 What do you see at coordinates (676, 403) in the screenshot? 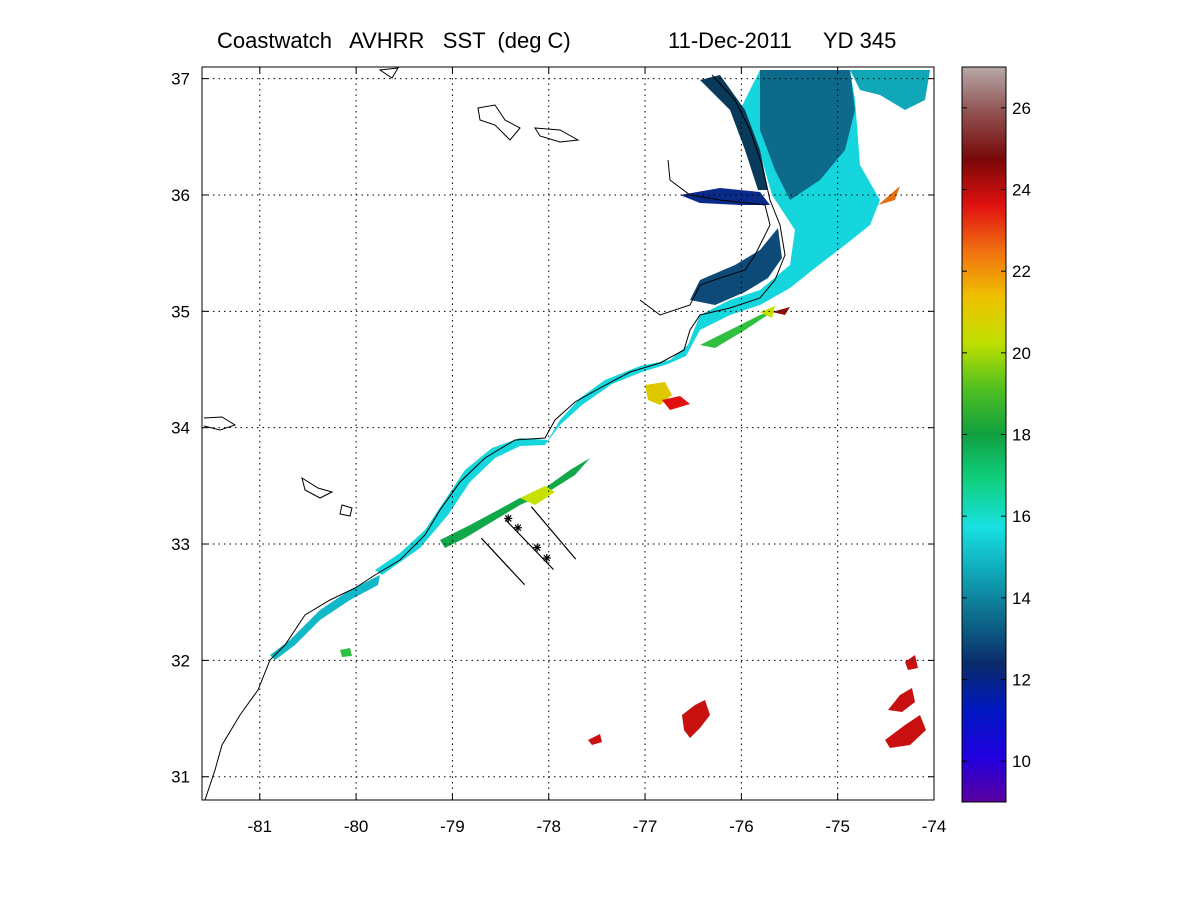
I see `sst-red-patch-a` at bounding box center [676, 403].